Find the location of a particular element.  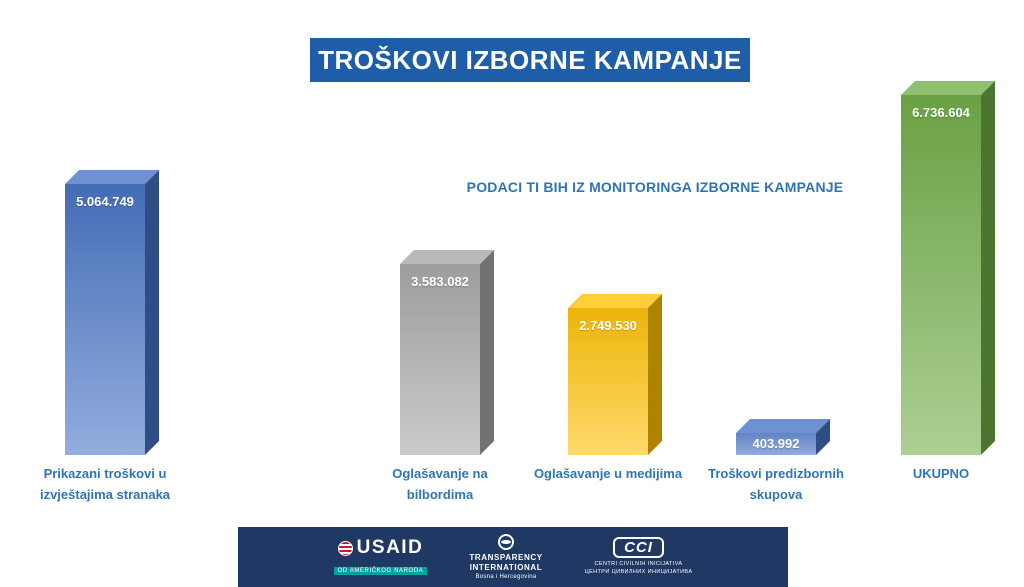

category-label: Oglašavanje u medijima is located at coordinates (608, 473).